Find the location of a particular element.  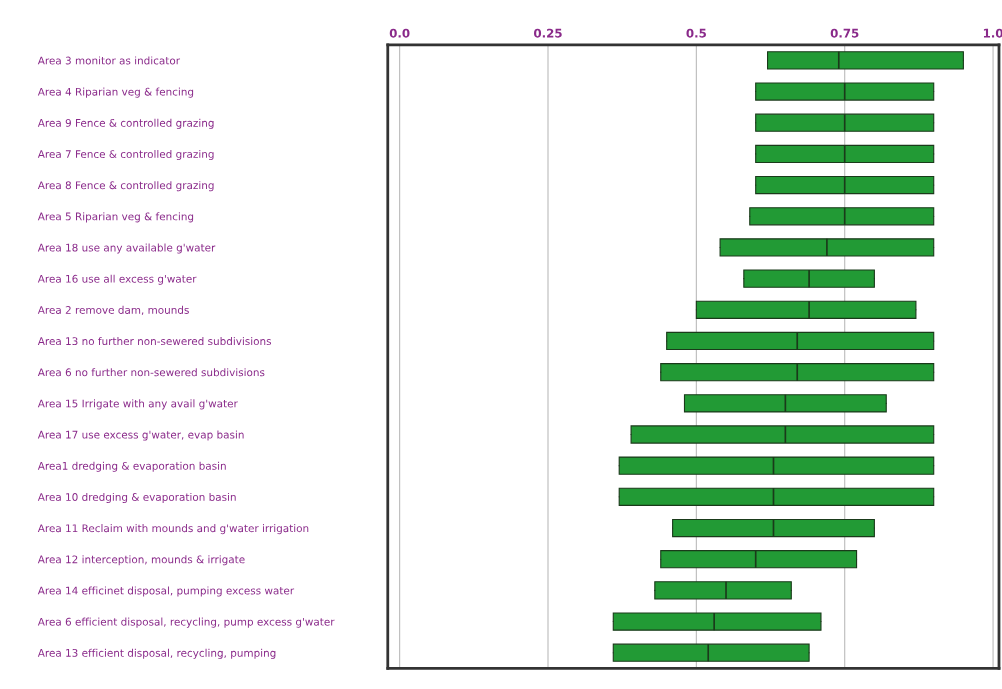

x-tick-label: 0.5 is located at coordinates (696, 33).